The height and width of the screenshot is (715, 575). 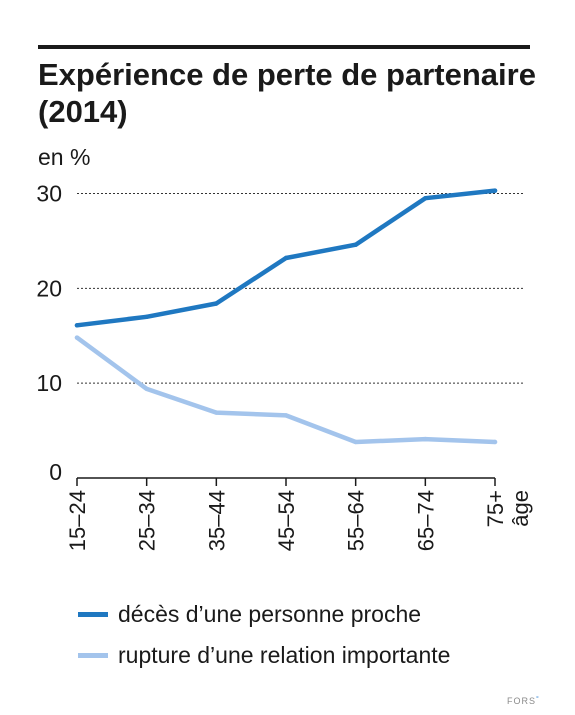 What do you see at coordinates (216, 520) in the screenshot?
I see `x-tick-label-2: 35–44` at bounding box center [216, 520].